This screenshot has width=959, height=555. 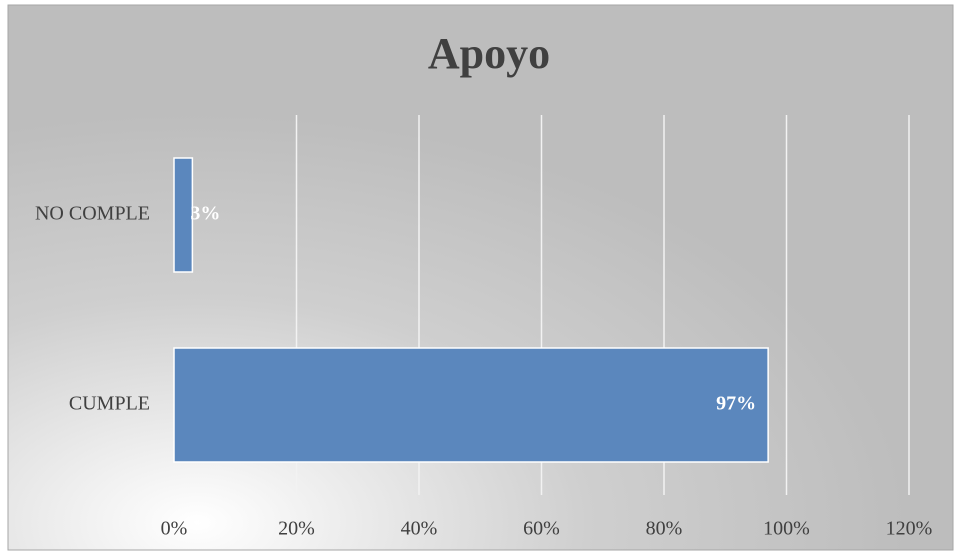 I want to click on x-tick-label: 80%, so click(x=664, y=529).